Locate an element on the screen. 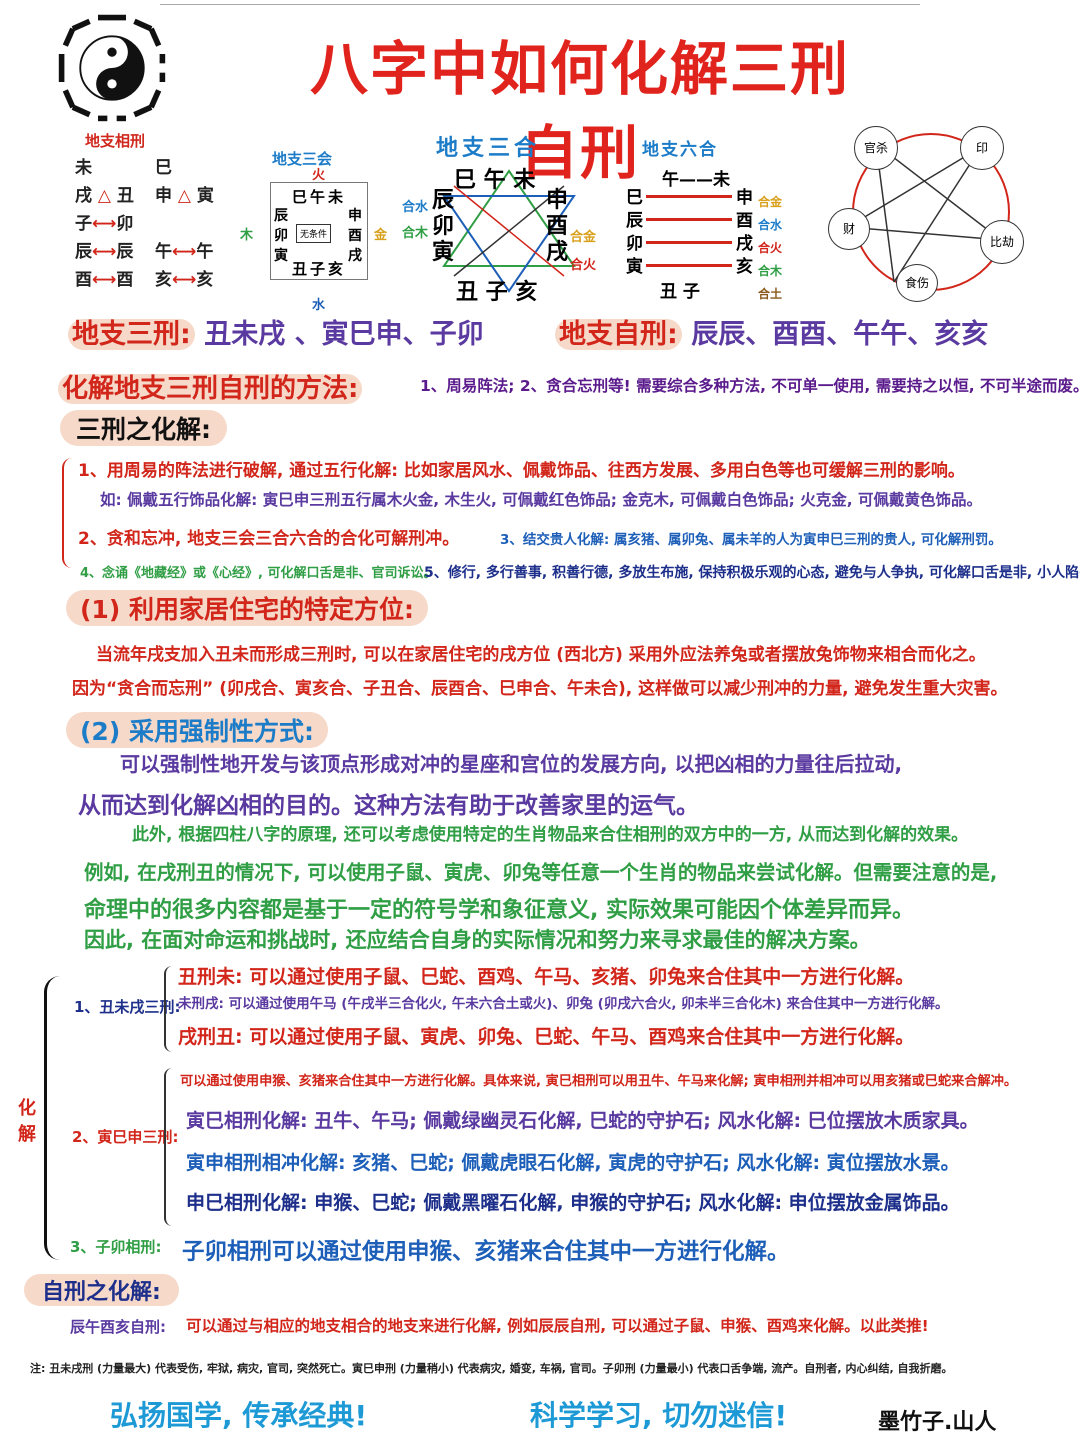 This screenshot has height=1447, width=1080. liuhe-bars is located at coordinates (689, 241).